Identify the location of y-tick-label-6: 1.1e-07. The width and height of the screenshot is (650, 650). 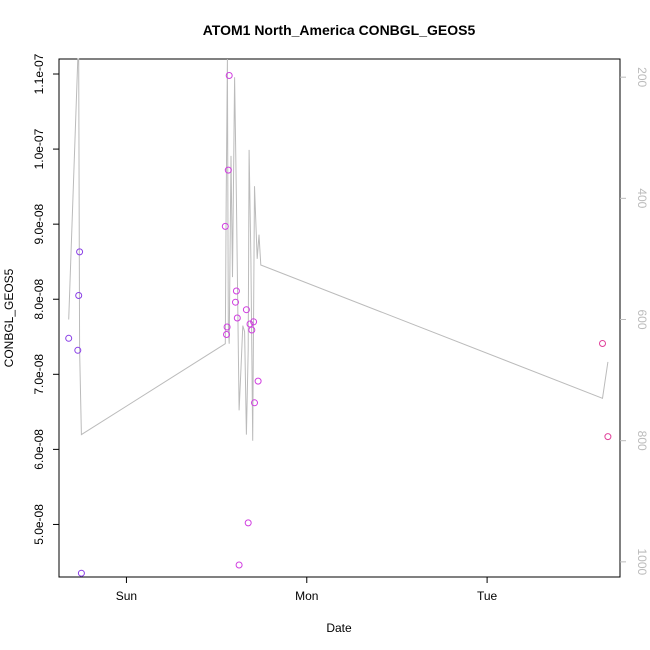
(39, 73).